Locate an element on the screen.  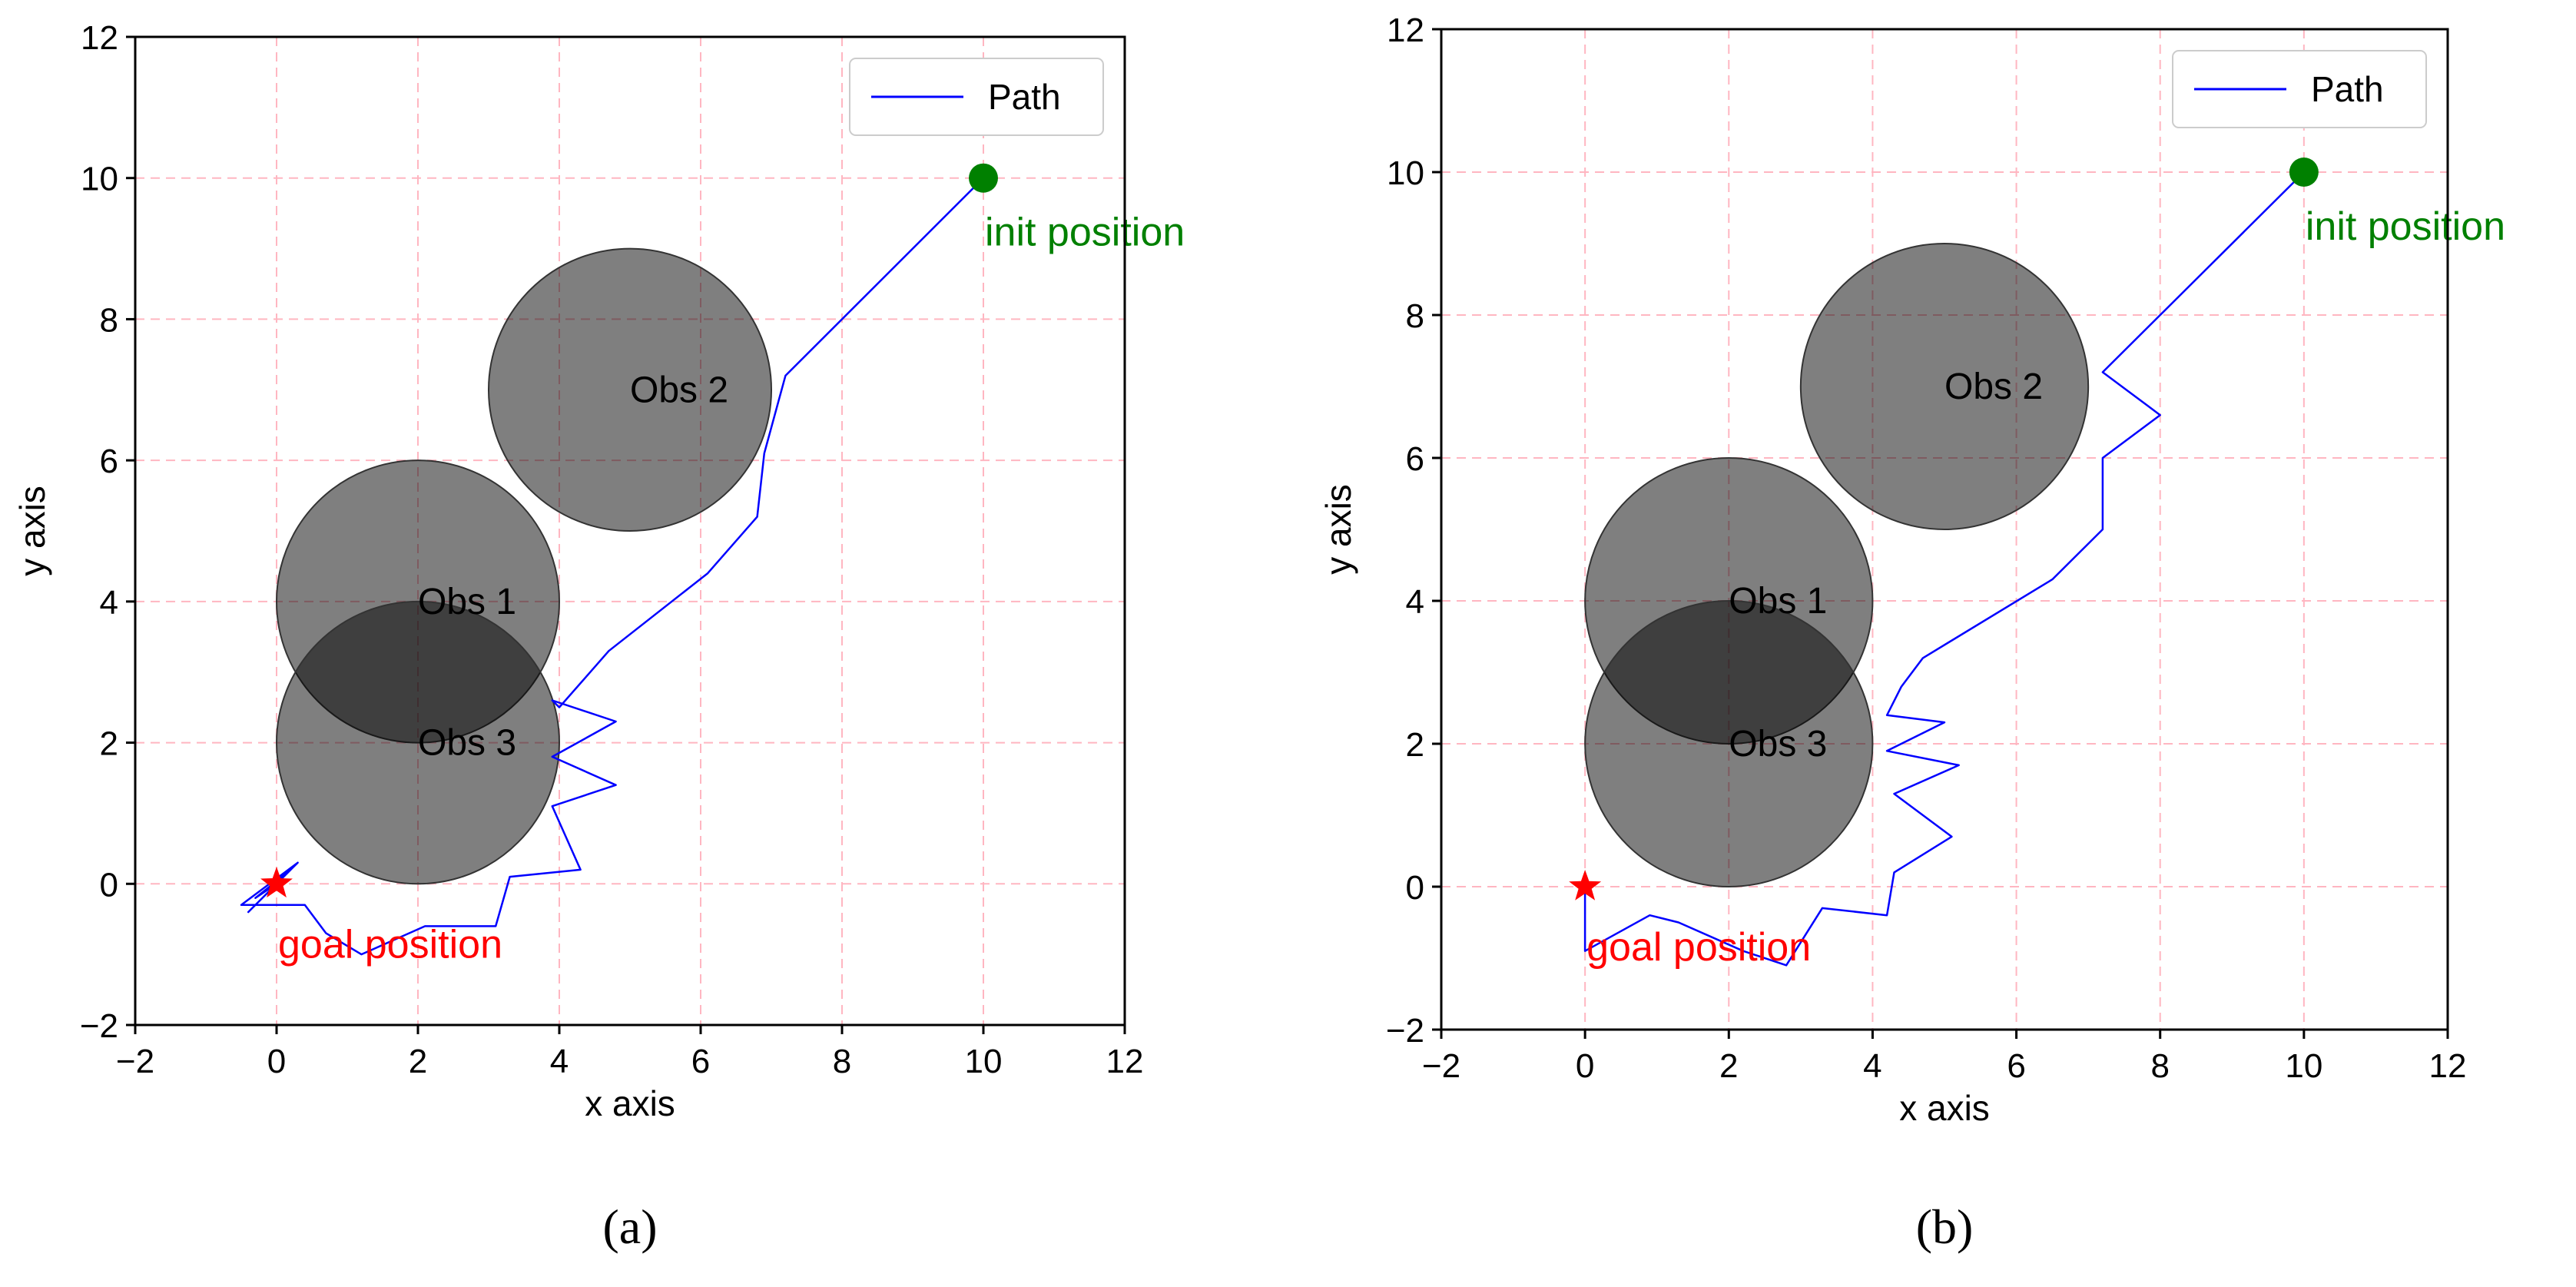
panel-label: (a) is located at coordinates (629, 1226).